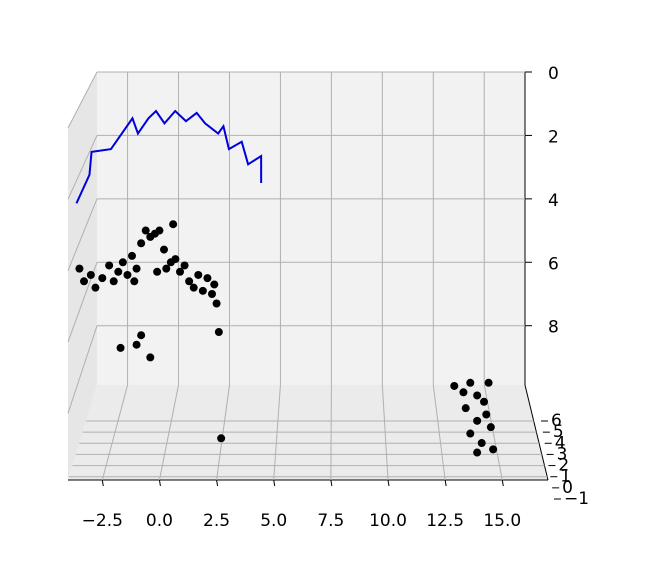  What do you see at coordinates (576, 499) in the screenshot?
I see `y-tick-label: −1` at bounding box center [576, 499].